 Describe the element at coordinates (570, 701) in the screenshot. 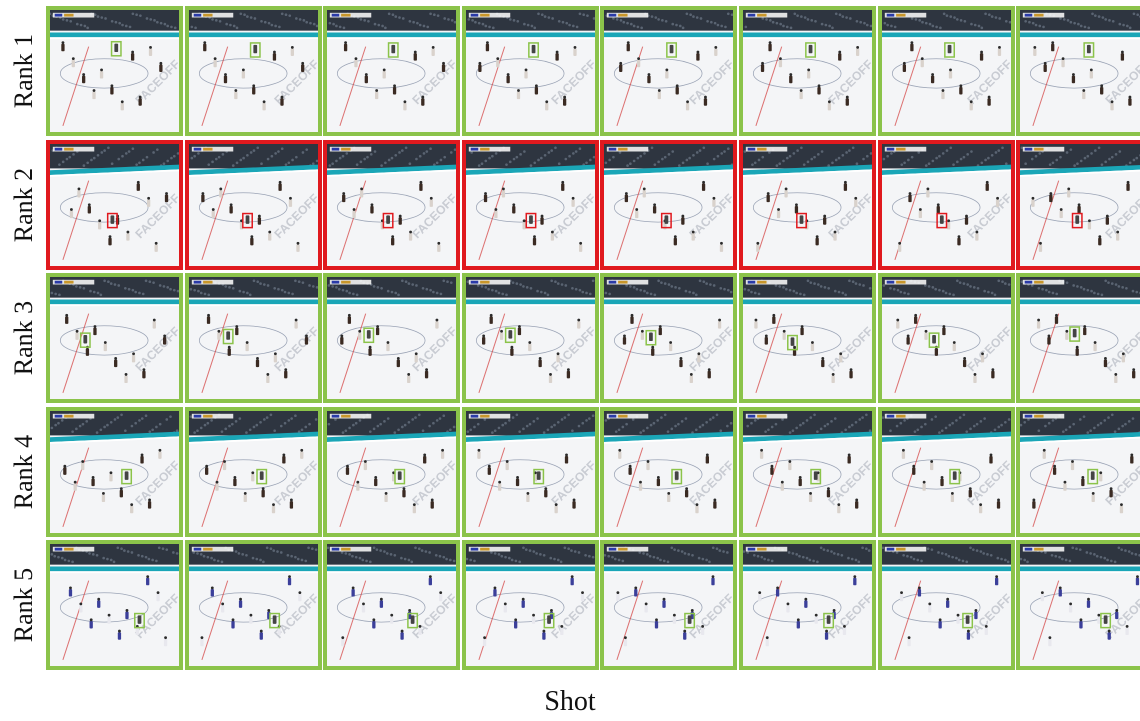

I see `x-axis-label: Shot` at that location.